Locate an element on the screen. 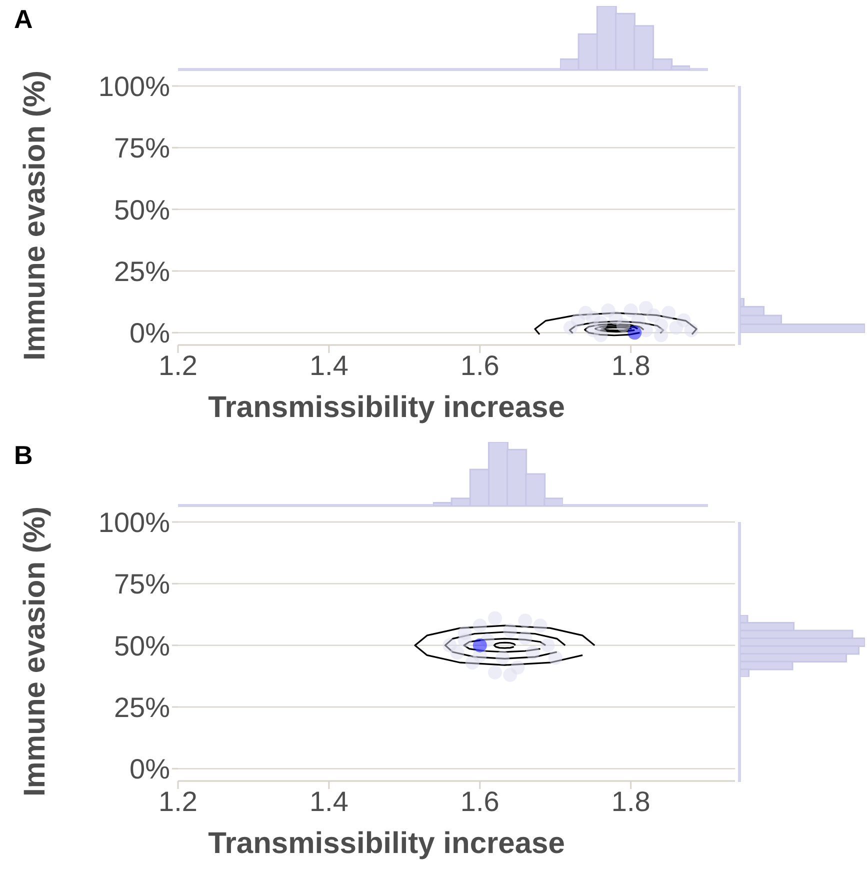  chart-title: B is located at coordinates (23, 455).